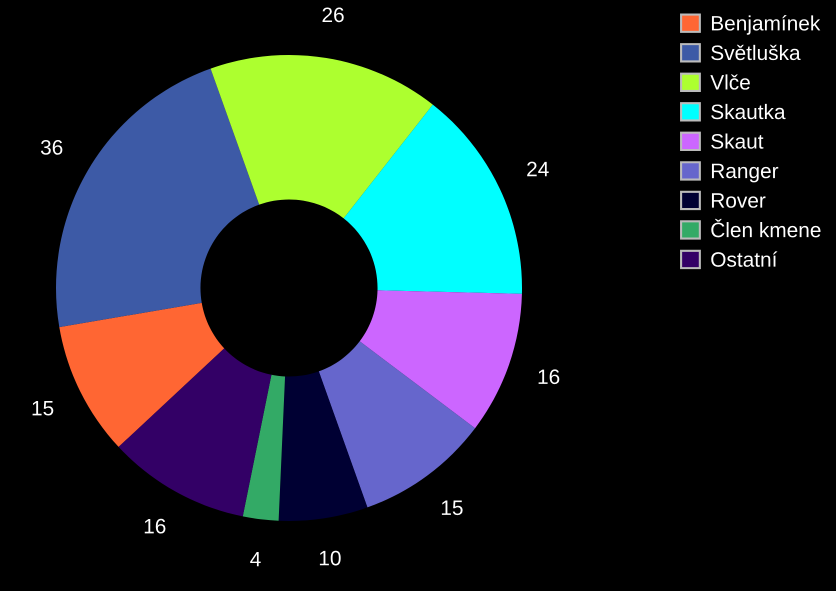  What do you see at coordinates (765, 228) in the screenshot?
I see `legend-label: Člen kmene` at bounding box center [765, 228].